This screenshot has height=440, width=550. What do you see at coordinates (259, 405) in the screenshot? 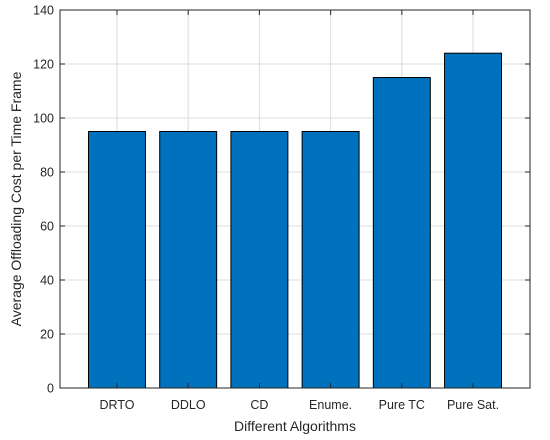
I see `x-tick-label: CD` at bounding box center [259, 405].